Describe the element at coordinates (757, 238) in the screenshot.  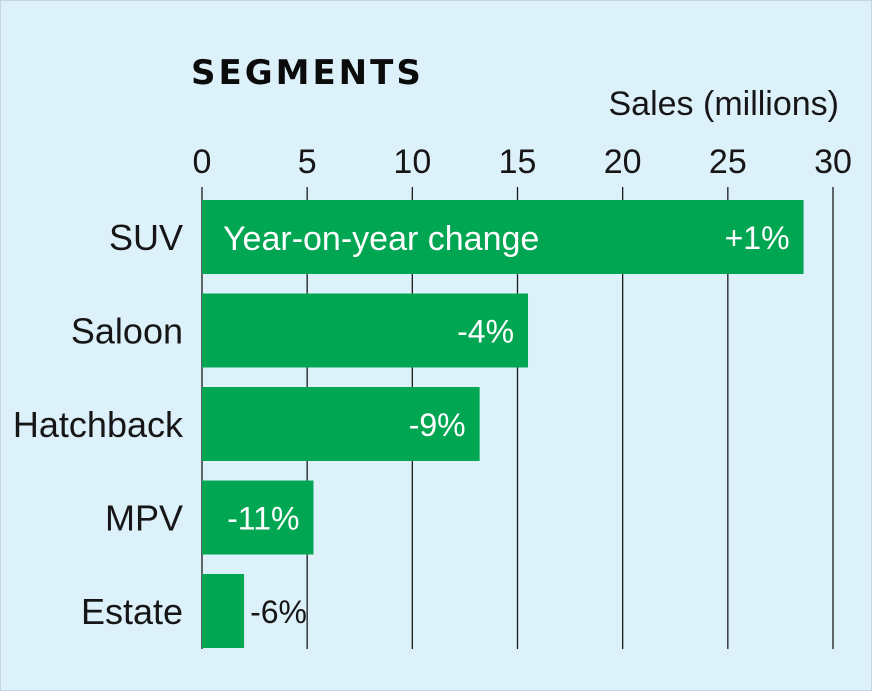
I see `data-label-suv: +1%` at that location.